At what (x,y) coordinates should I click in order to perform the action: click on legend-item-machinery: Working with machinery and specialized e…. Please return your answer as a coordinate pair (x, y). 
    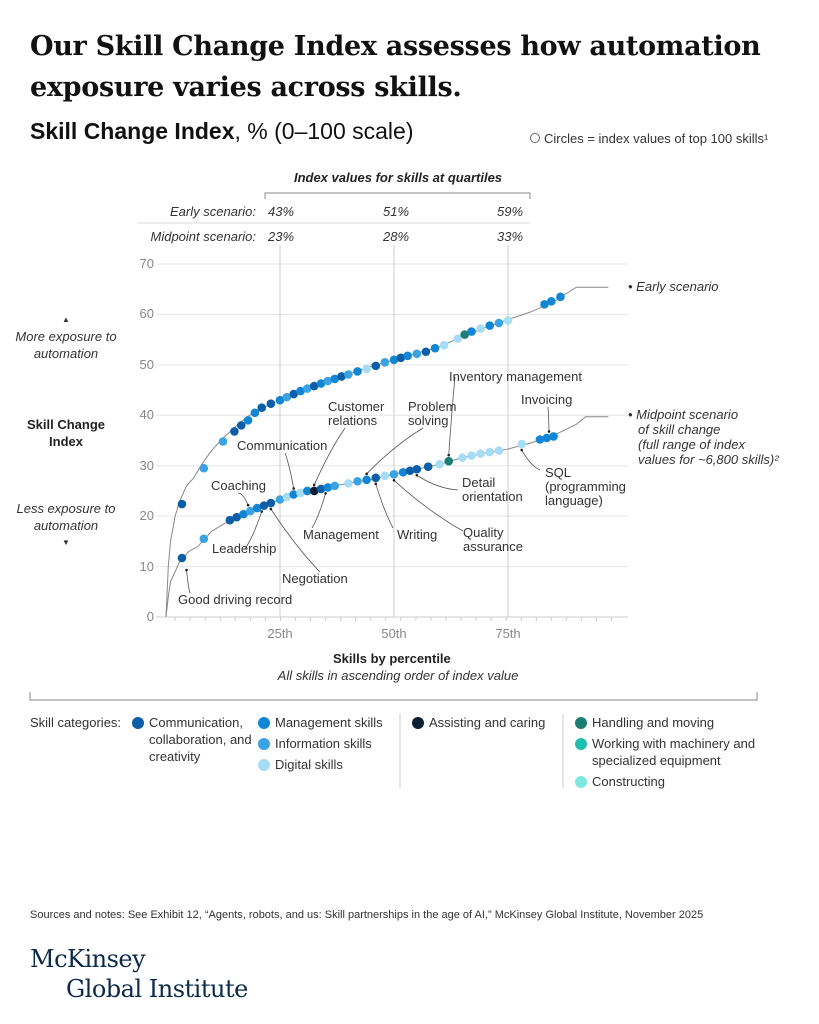
    Looking at the image, I should click on (676, 752).